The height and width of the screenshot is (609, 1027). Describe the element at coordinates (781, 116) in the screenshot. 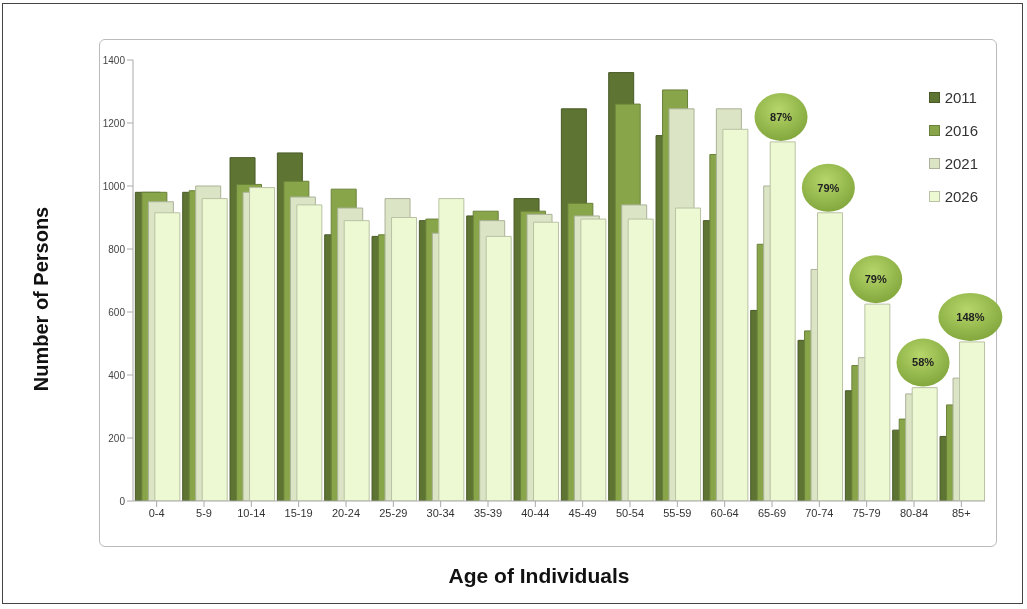

I see `annotation: 87%` at that location.